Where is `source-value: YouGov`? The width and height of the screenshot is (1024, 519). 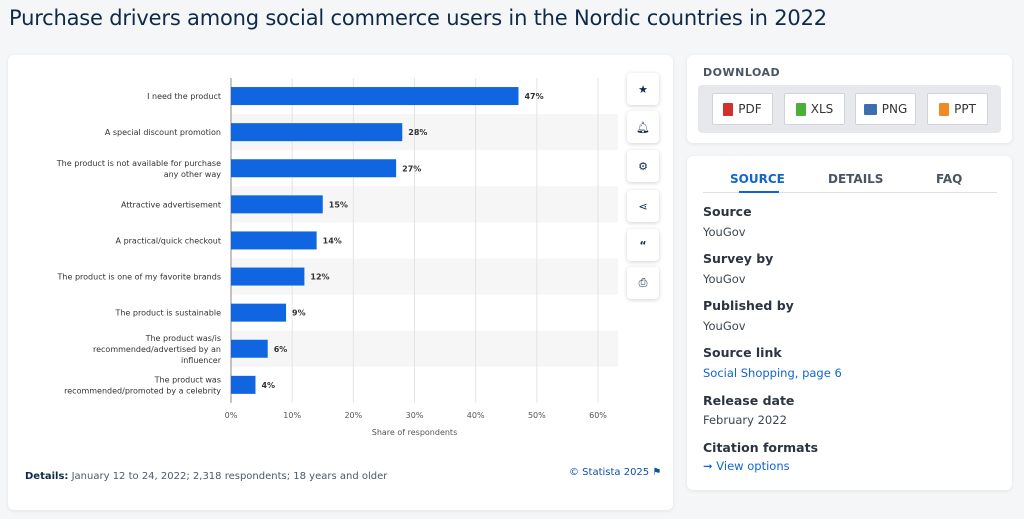 source-value: YouGov is located at coordinates (724, 232).